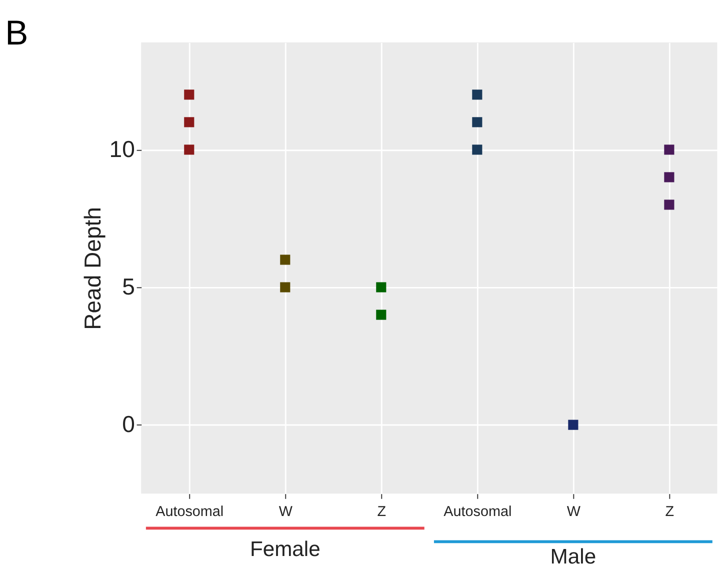  Describe the element at coordinates (122, 149) in the screenshot. I see `y-tick-label: 10` at that location.